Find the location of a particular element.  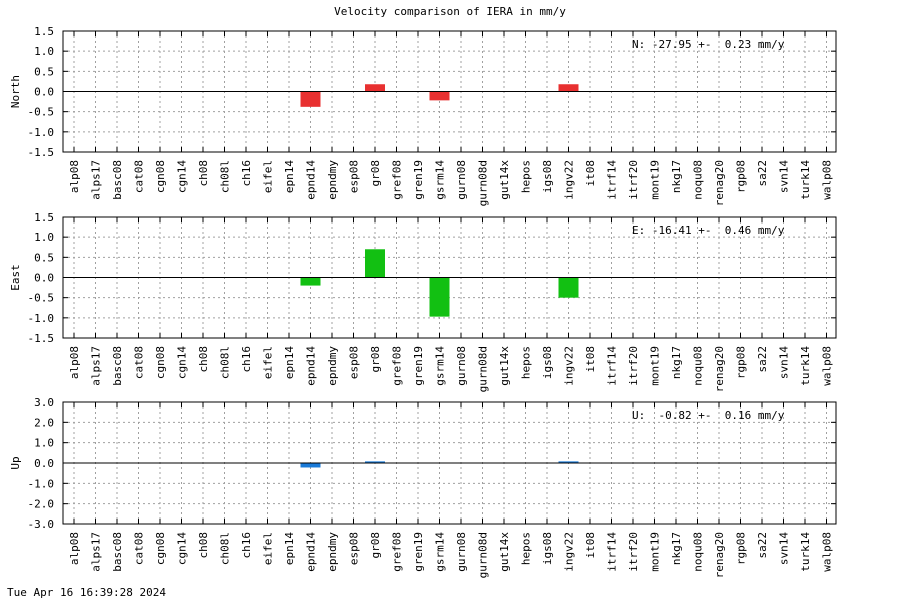

x-tick-label: noqu08 is located at coordinates (698, 180).